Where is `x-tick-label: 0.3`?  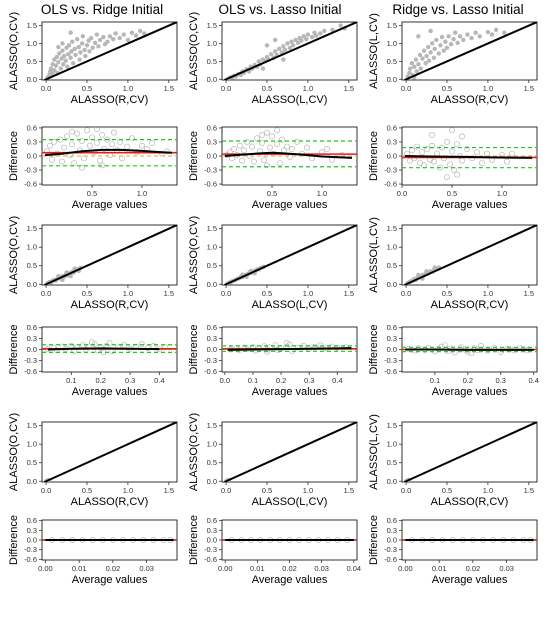 x-tick-label: 0.3 is located at coordinates (309, 380).